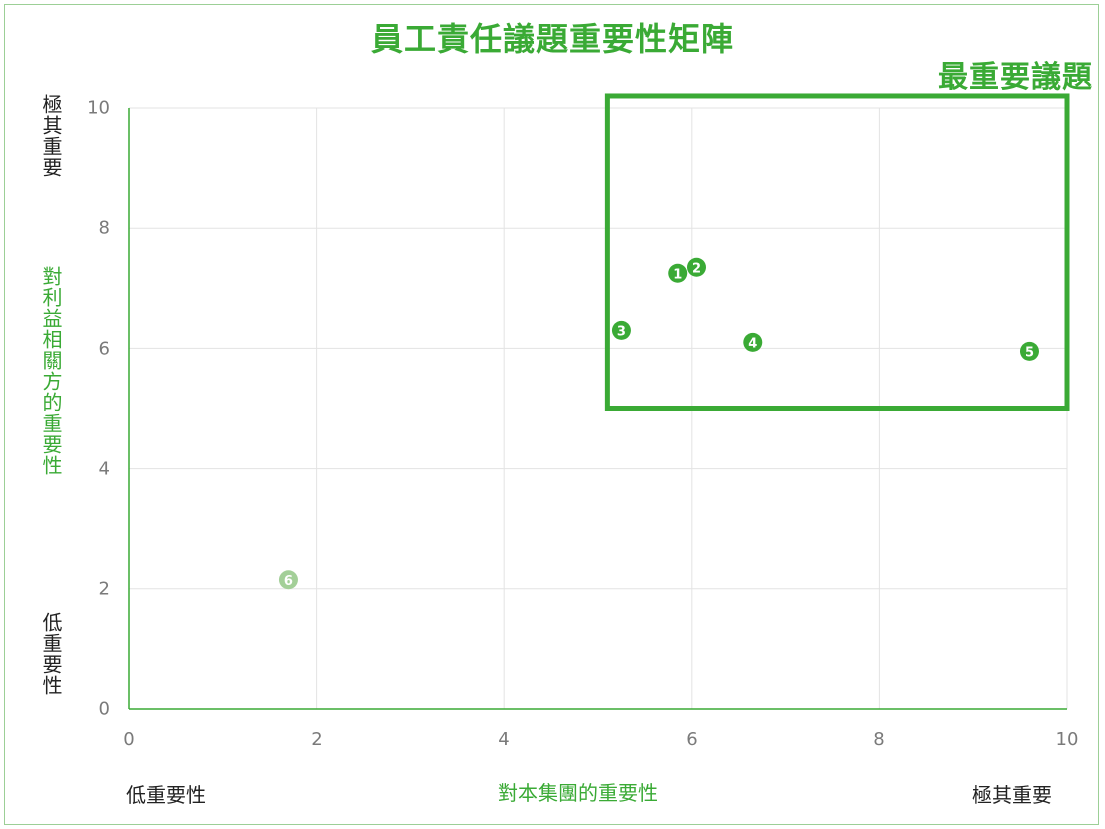 Image resolution: width=1105 pixels, height=829 pixels. Describe the element at coordinates (129, 739) in the screenshot. I see `x-tick-label: 0` at that location.